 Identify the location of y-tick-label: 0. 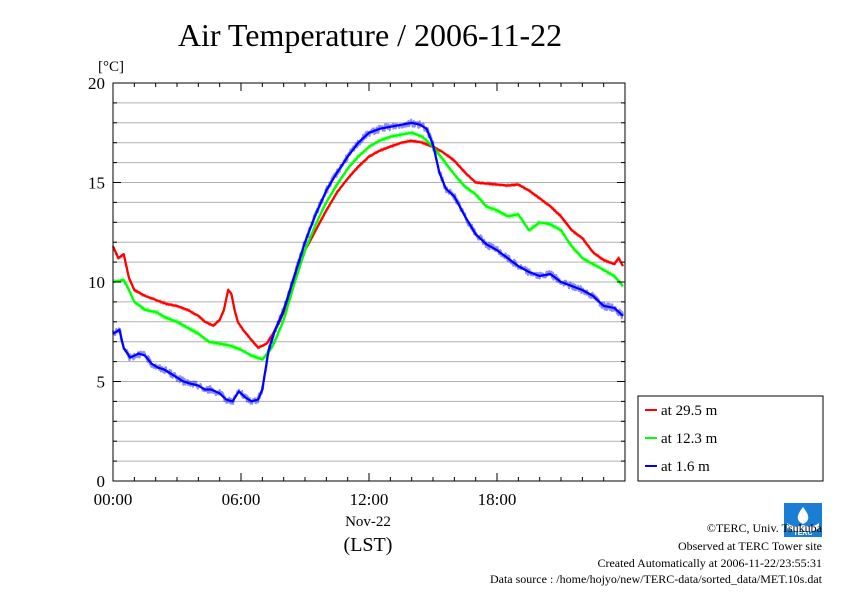
(101, 481).